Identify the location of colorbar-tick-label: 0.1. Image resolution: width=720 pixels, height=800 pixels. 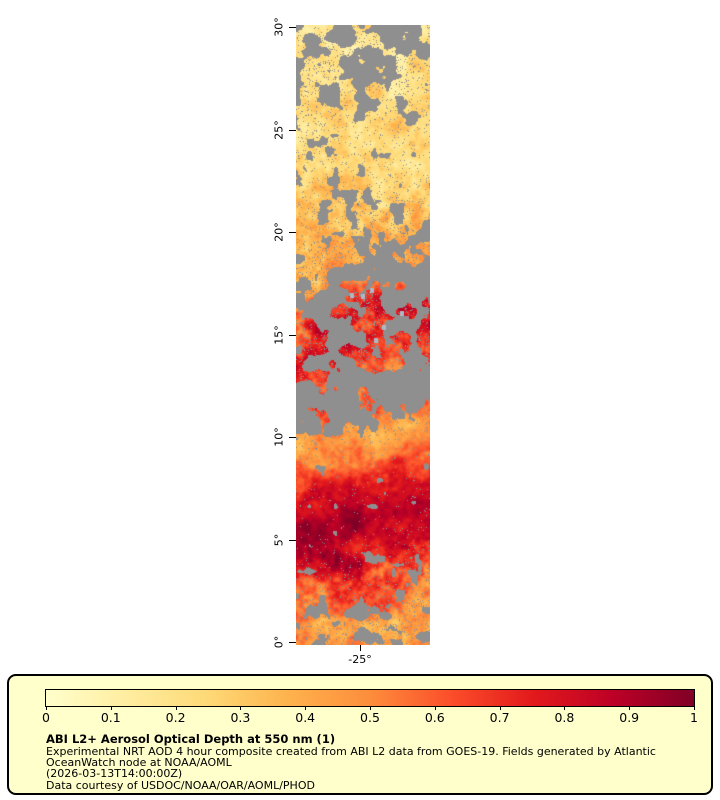
(110, 717).